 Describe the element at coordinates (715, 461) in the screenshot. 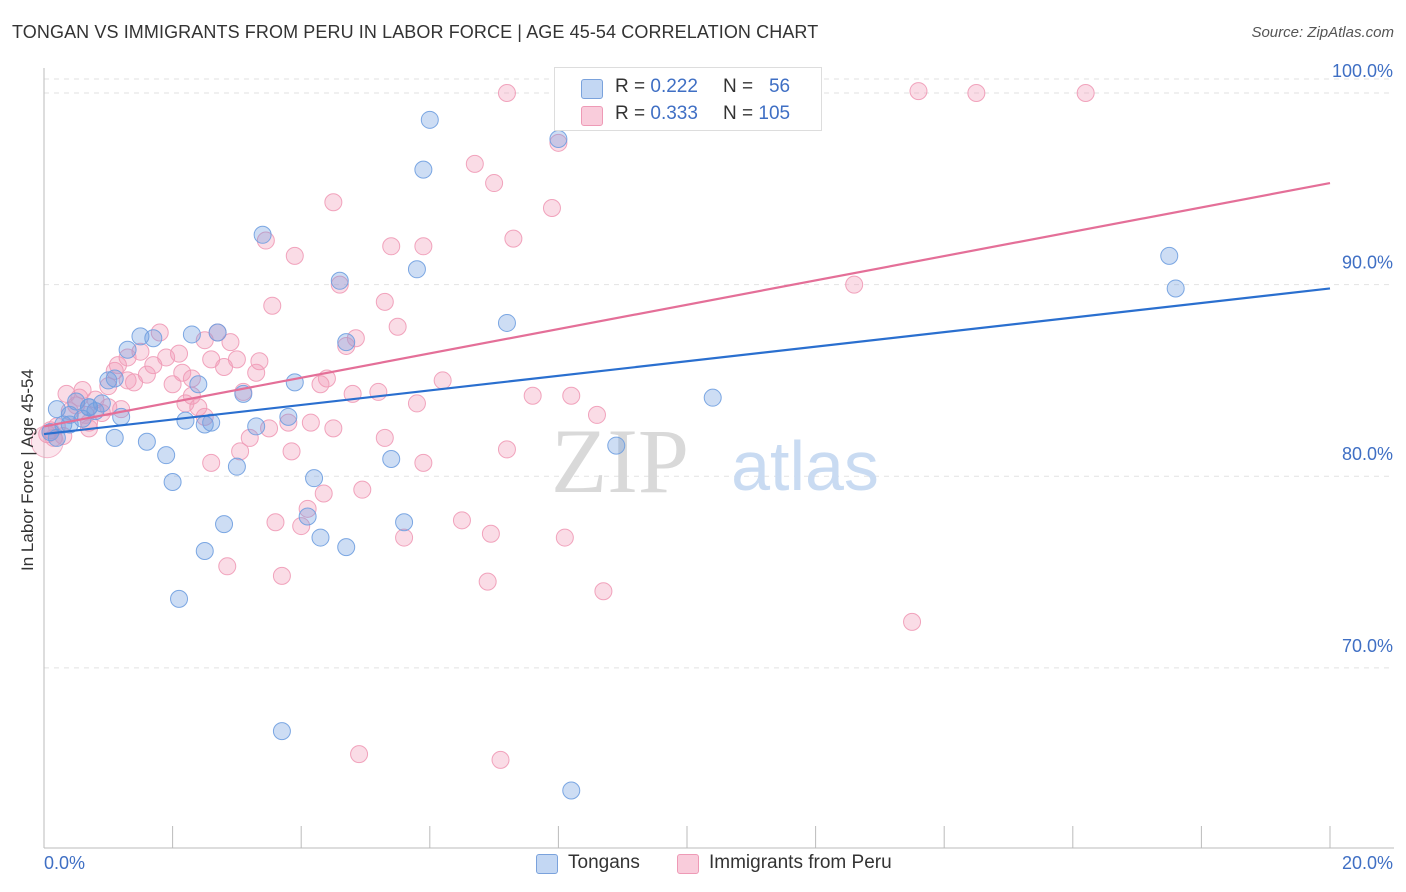

I see `watermark: ZIP atlas` at that location.